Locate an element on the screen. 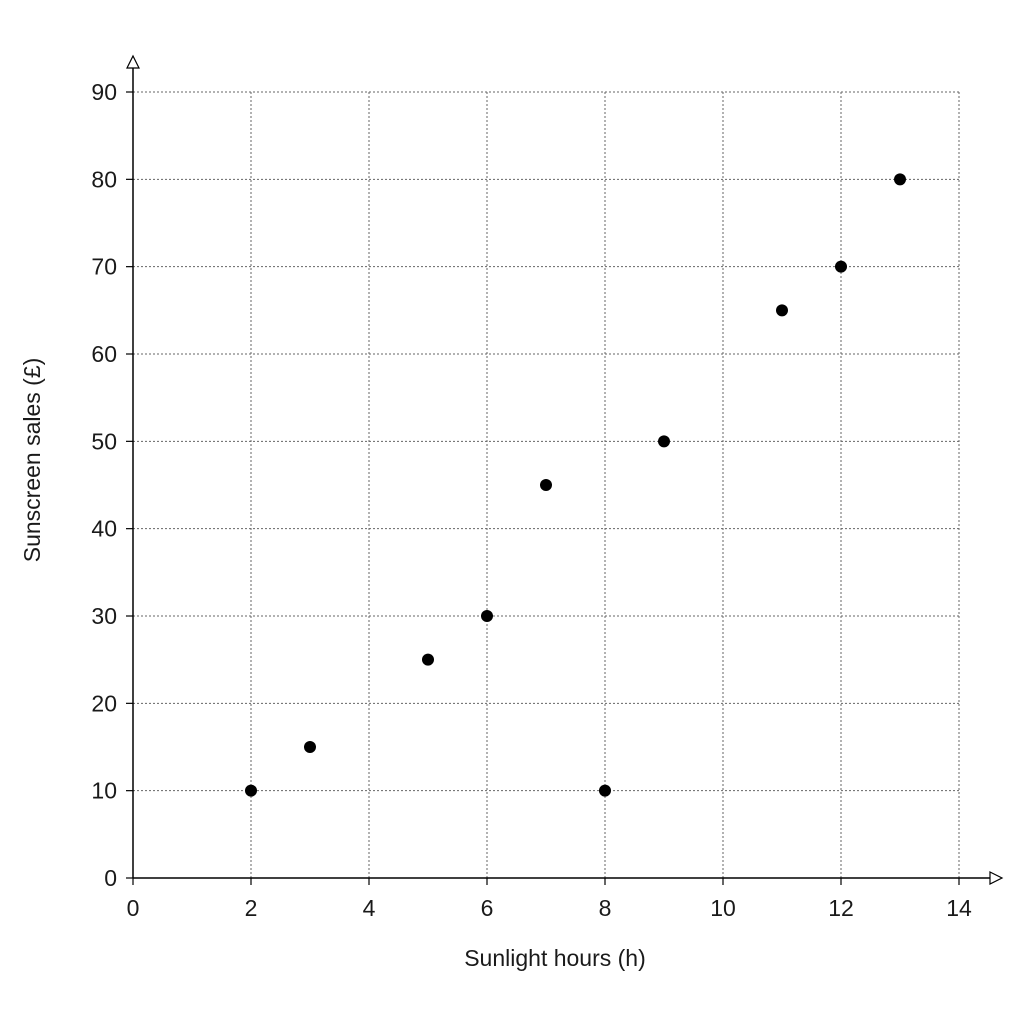  x-tick-label: 6 is located at coordinates (487, 908).